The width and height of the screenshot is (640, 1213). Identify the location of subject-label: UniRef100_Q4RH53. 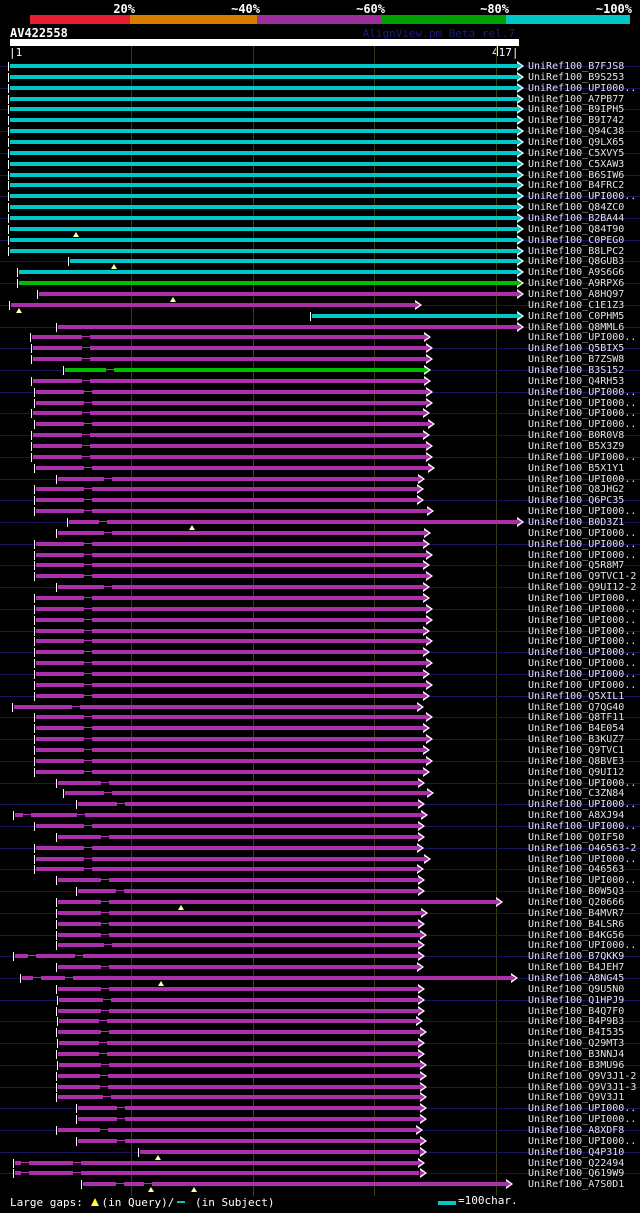
(576, 381).